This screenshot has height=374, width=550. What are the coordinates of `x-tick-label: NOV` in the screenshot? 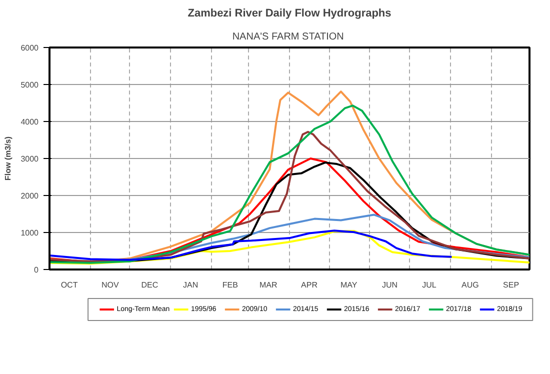 It's located at (110, 285).